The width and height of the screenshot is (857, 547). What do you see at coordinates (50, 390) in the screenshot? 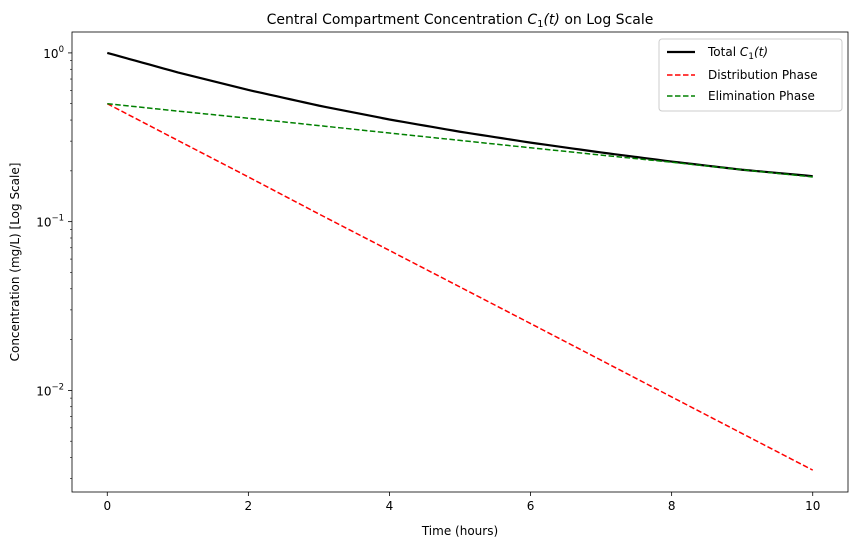
I see `y-tick-label: 10⁻²` at bounding box center [50, 390].